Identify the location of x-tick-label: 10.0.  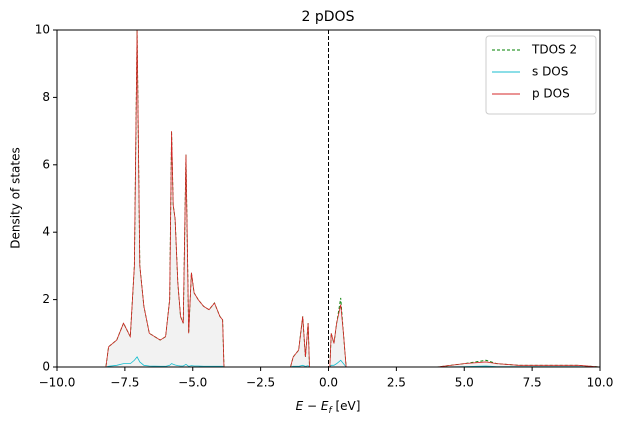
(600, 383).